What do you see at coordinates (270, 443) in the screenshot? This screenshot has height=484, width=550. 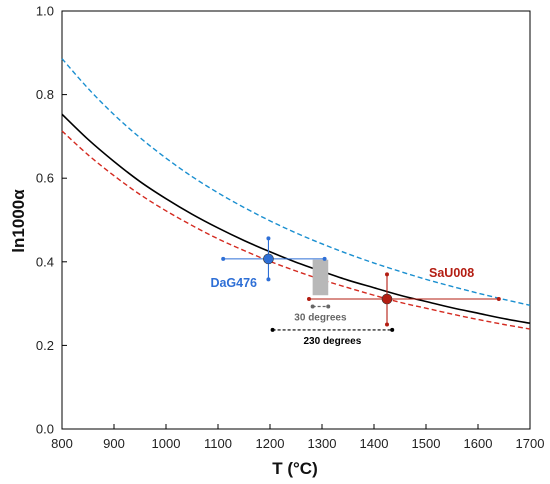 I see `x-tick-label: 1200` at bounding box center [270, 443].